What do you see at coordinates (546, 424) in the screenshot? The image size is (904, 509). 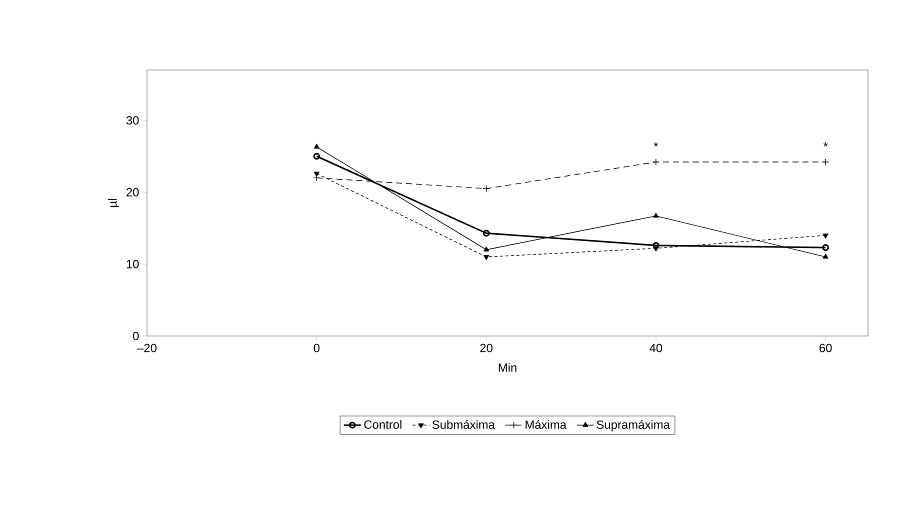 I see `legend-label: Máxima` at bounding box center [546, 424].